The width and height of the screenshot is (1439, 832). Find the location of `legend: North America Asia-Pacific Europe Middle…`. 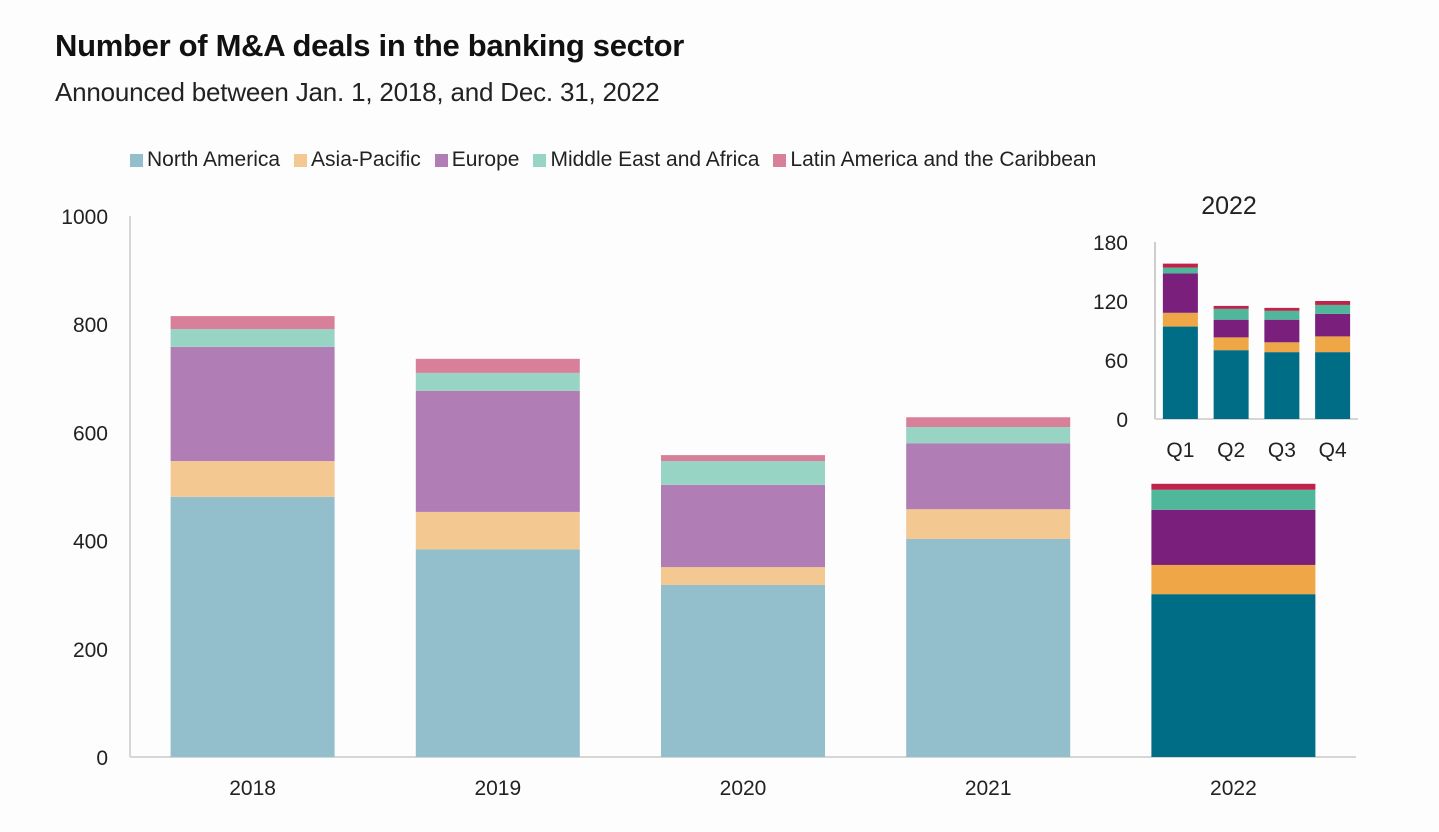

legend: North America Asia-Pacific Europe Middle… is located at coordinates (613, 160).